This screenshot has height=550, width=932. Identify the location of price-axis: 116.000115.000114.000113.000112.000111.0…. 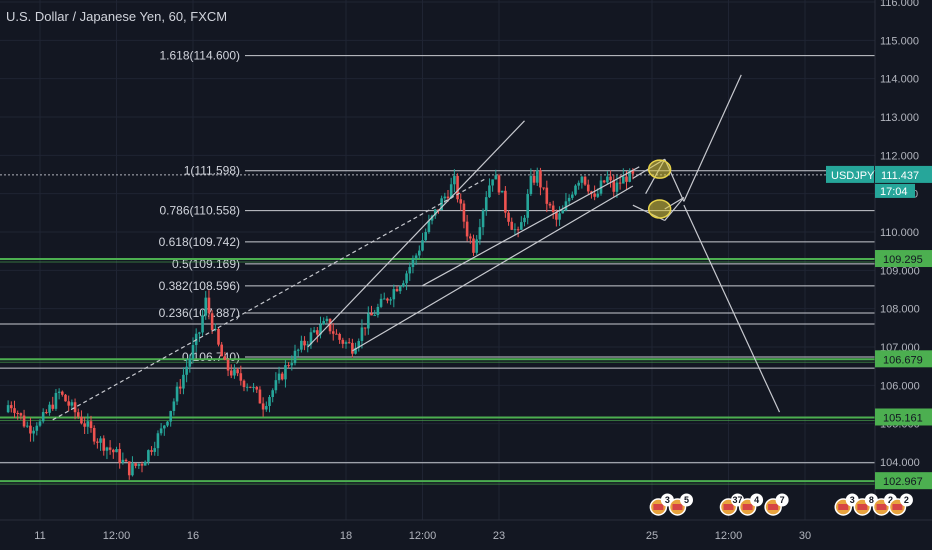
(879, 260).